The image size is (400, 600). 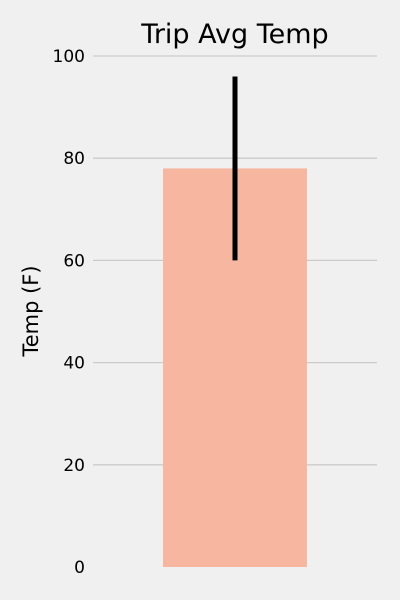 I want to click on y-tick-label: 40, so click(x=74, y=364).